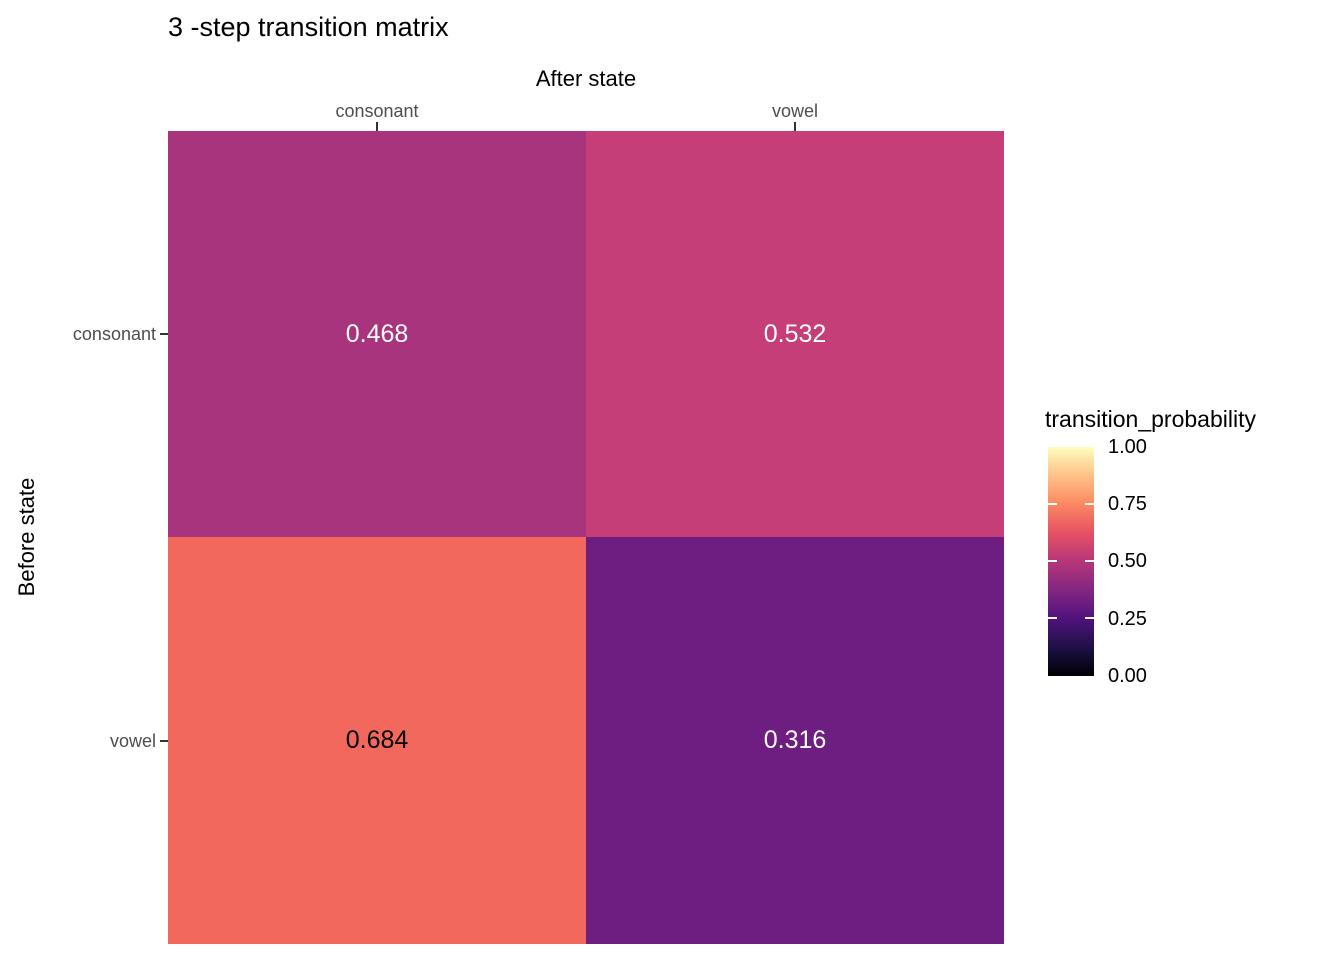  I want to click on y-axis-title: Before state, so click(26, 537).